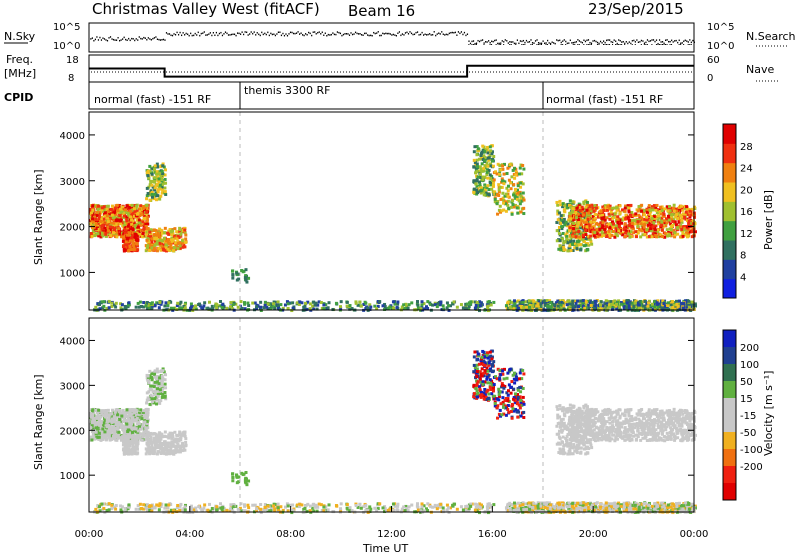 This screenshot has height=558, width=800. Describe the element at coordinates (604, 99) in the screenshot. I see `cpid-segment-3: normal (fast) -151 RF` at that location.